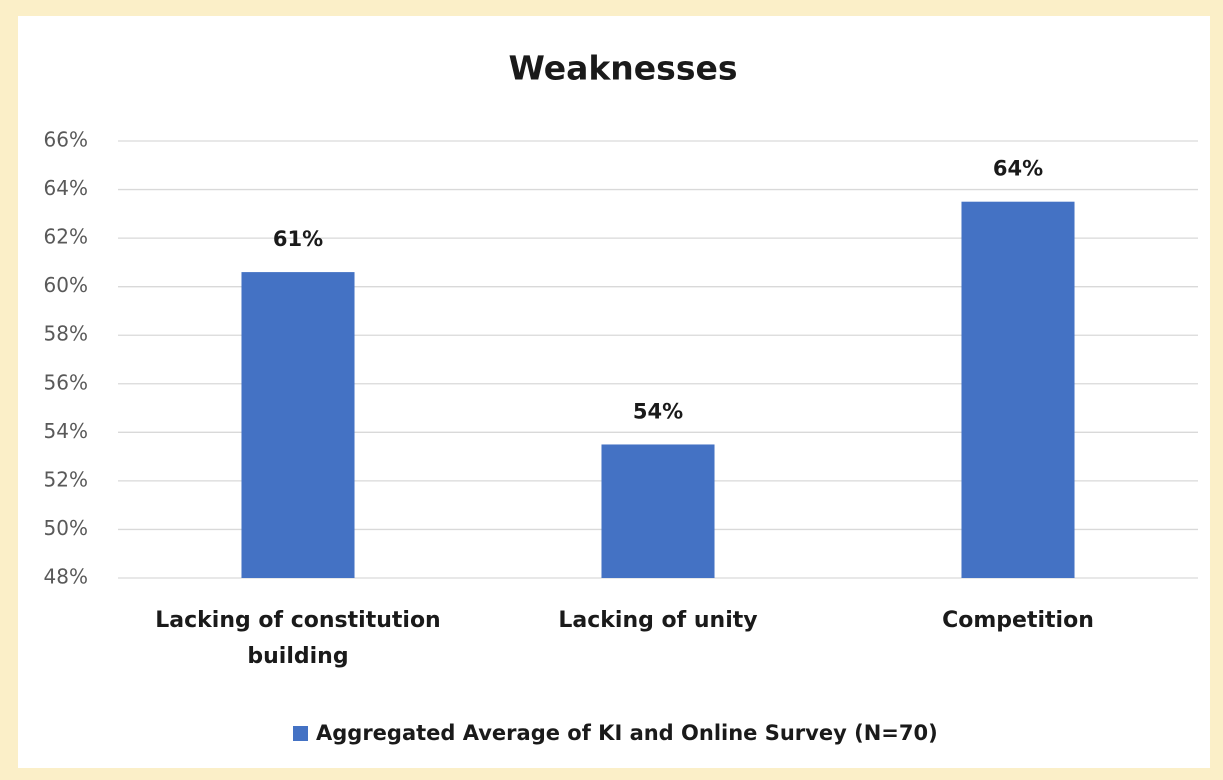 Image resolution: width=1223 pixels, height=780 pixels. Describe the element at coordinates (658, 620) in the screenshot. I see `x-tick-label: Lacking of unity` at that location.